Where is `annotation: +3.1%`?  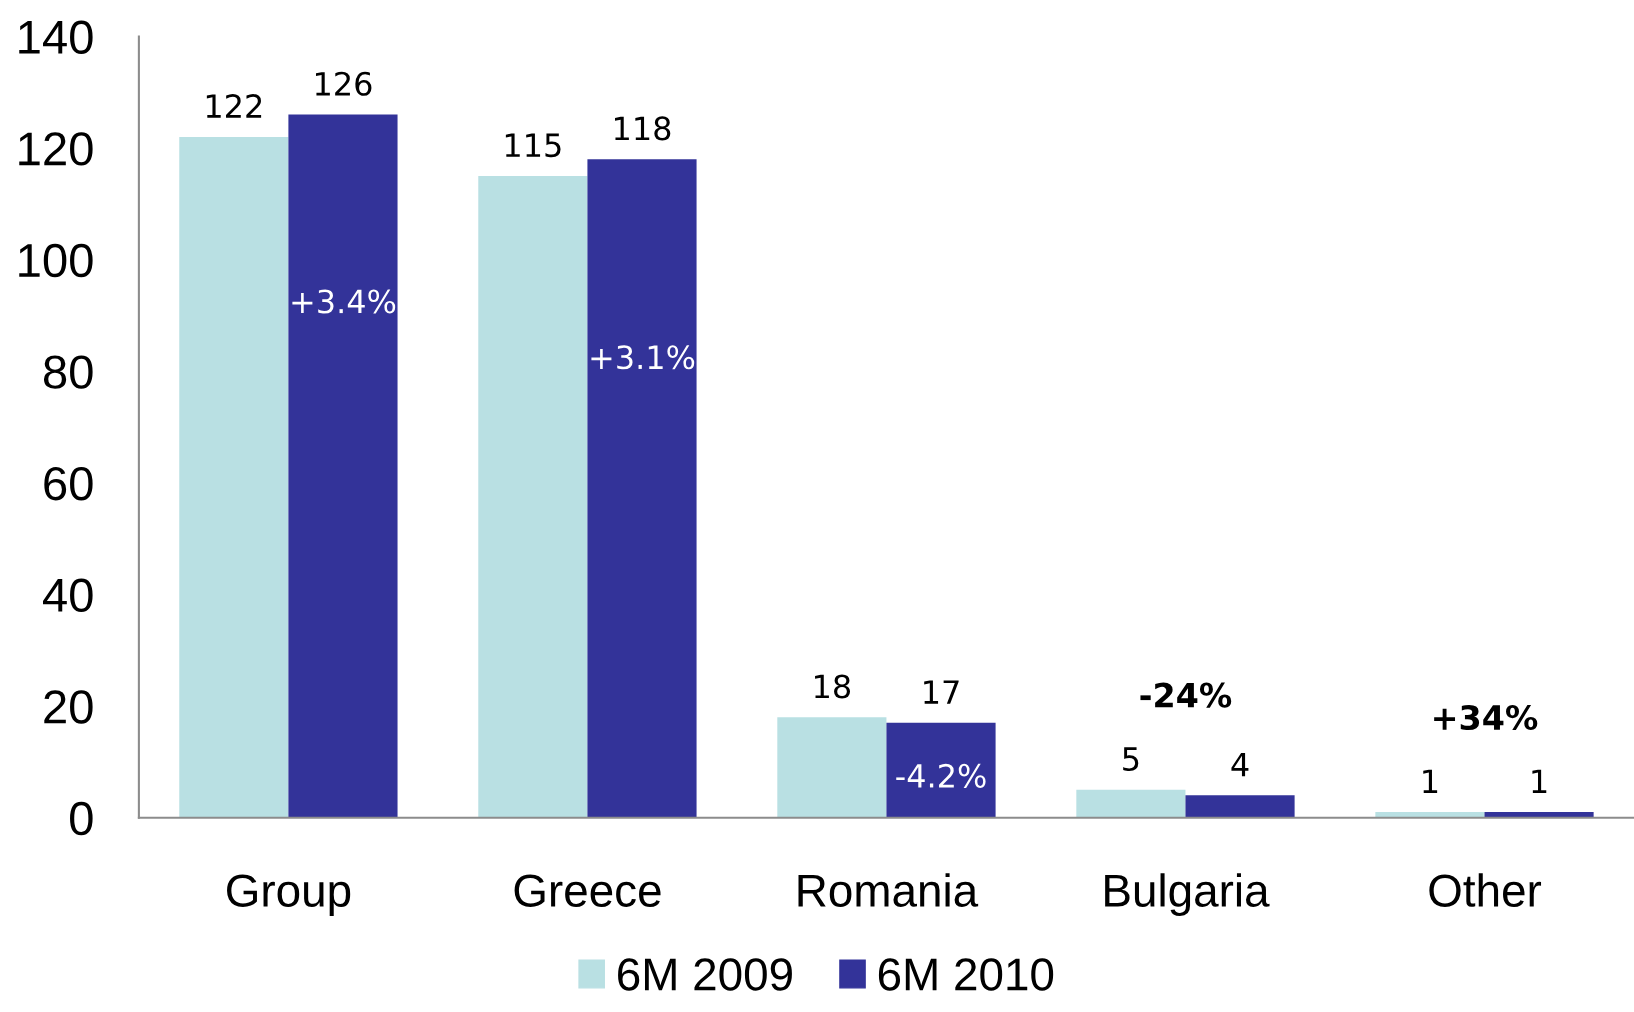
annotation: +3.1% is located at coordinates (643, 357).